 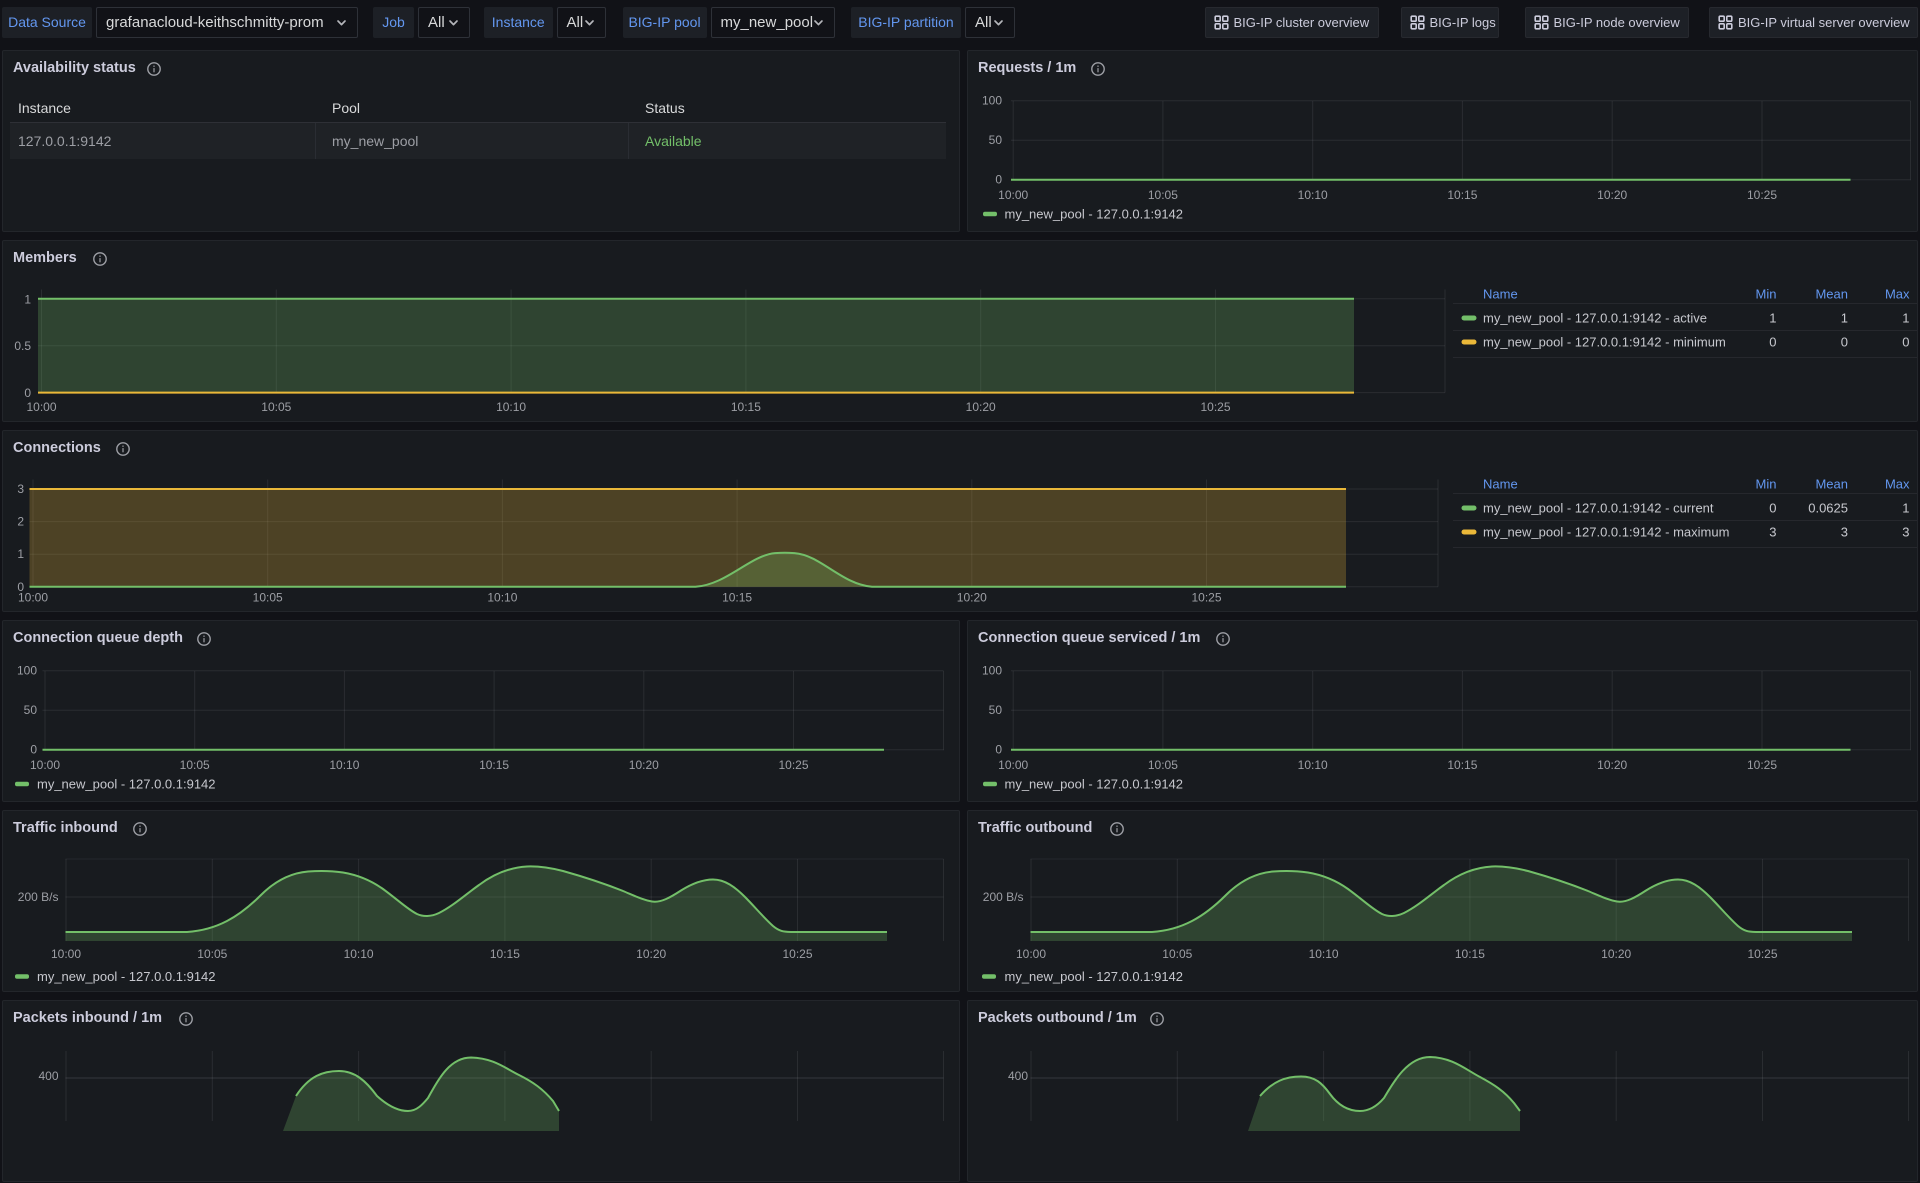 What do you see at coordinates (1604, 342) in the screenshot?
I see `svg-text:my_new_pool - 127.0.0.1:9142 -: my_new_pool - 127.0.0.1:9142 - minimum` at bounding box center [1604, 342].